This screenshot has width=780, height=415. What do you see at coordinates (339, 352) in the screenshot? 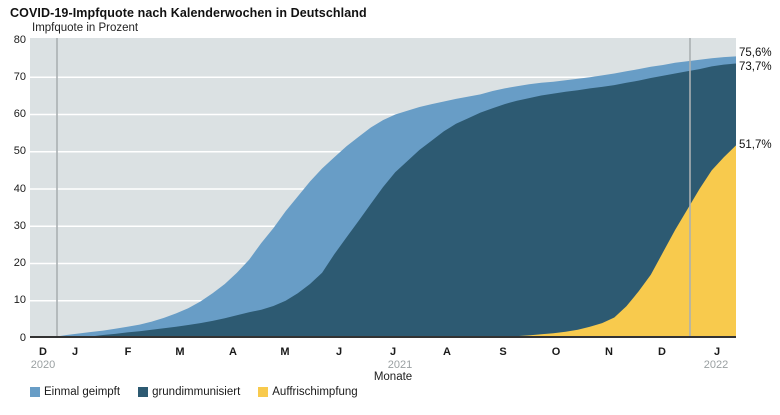
I see `month-tick-label-6: J` at bounding box center [339, 352].